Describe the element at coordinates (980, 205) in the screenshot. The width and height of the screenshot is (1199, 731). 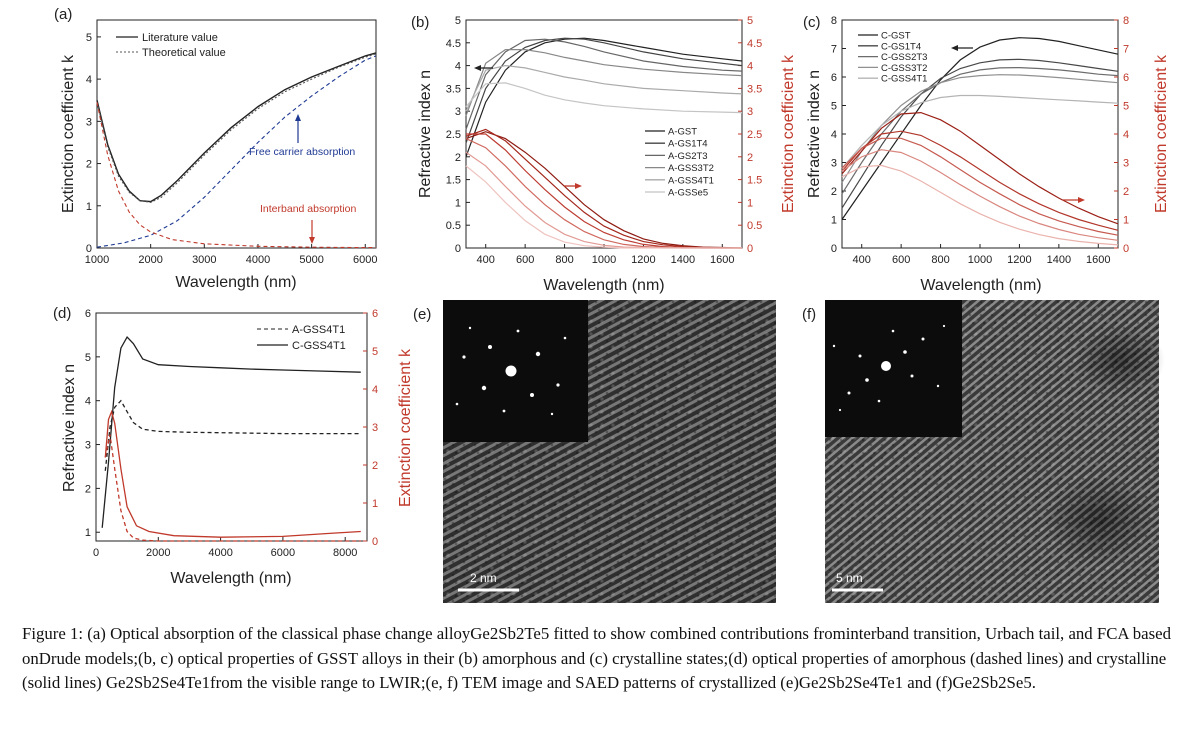
I see `panel-c-k-line-C-GSS4T1` at that location.